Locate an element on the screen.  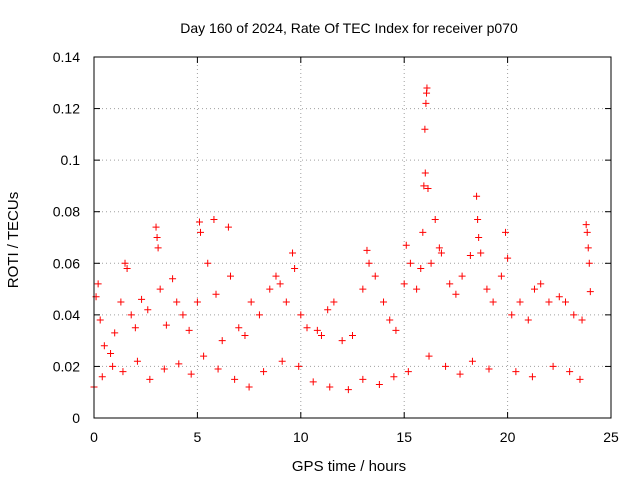
y-tick-labels: 0 0.02 0.04 0.06 0.08 0.1 0.12 0.14 is located at coordinates (66, 237).